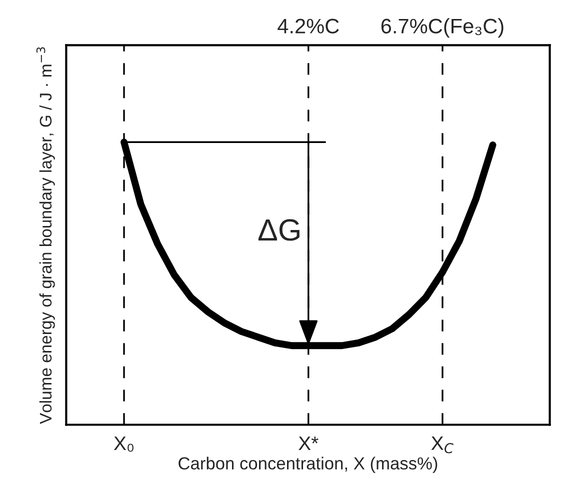 The width and height of the screenshot is (561, 486). I want to click on x-axis-title: Carbon concentration, X (mass%), so click(308, 464).